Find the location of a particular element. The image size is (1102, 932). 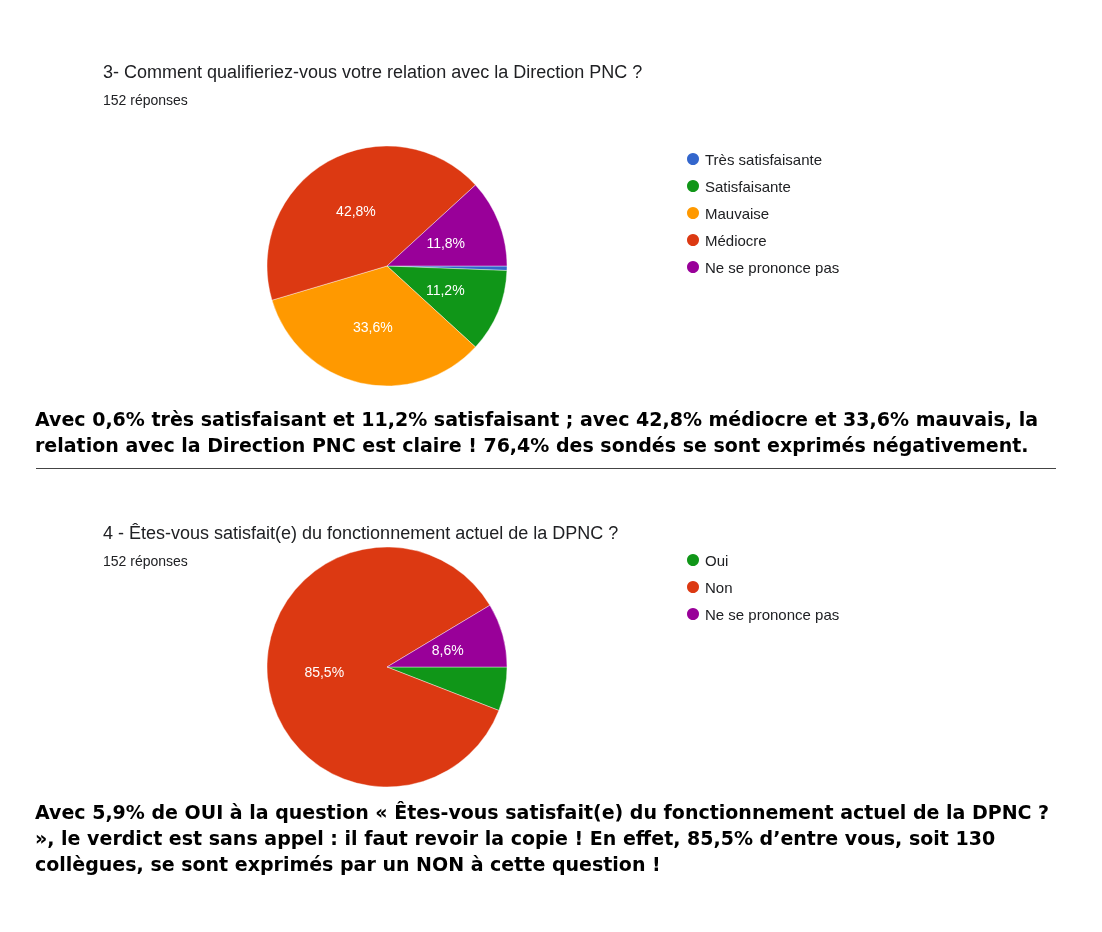

text: Avec 5,9% de OUI à la question « Êtes-vous satisfait(e) du fonctionnement actuel de la DPNC ? », le verdict est sans appel : il faut revoir la copie ! En effet, 85,5% d’entre vous, soit 130 collègues, se sont exprimés par un NON à cette question ! is located at coordinates (543, 838).